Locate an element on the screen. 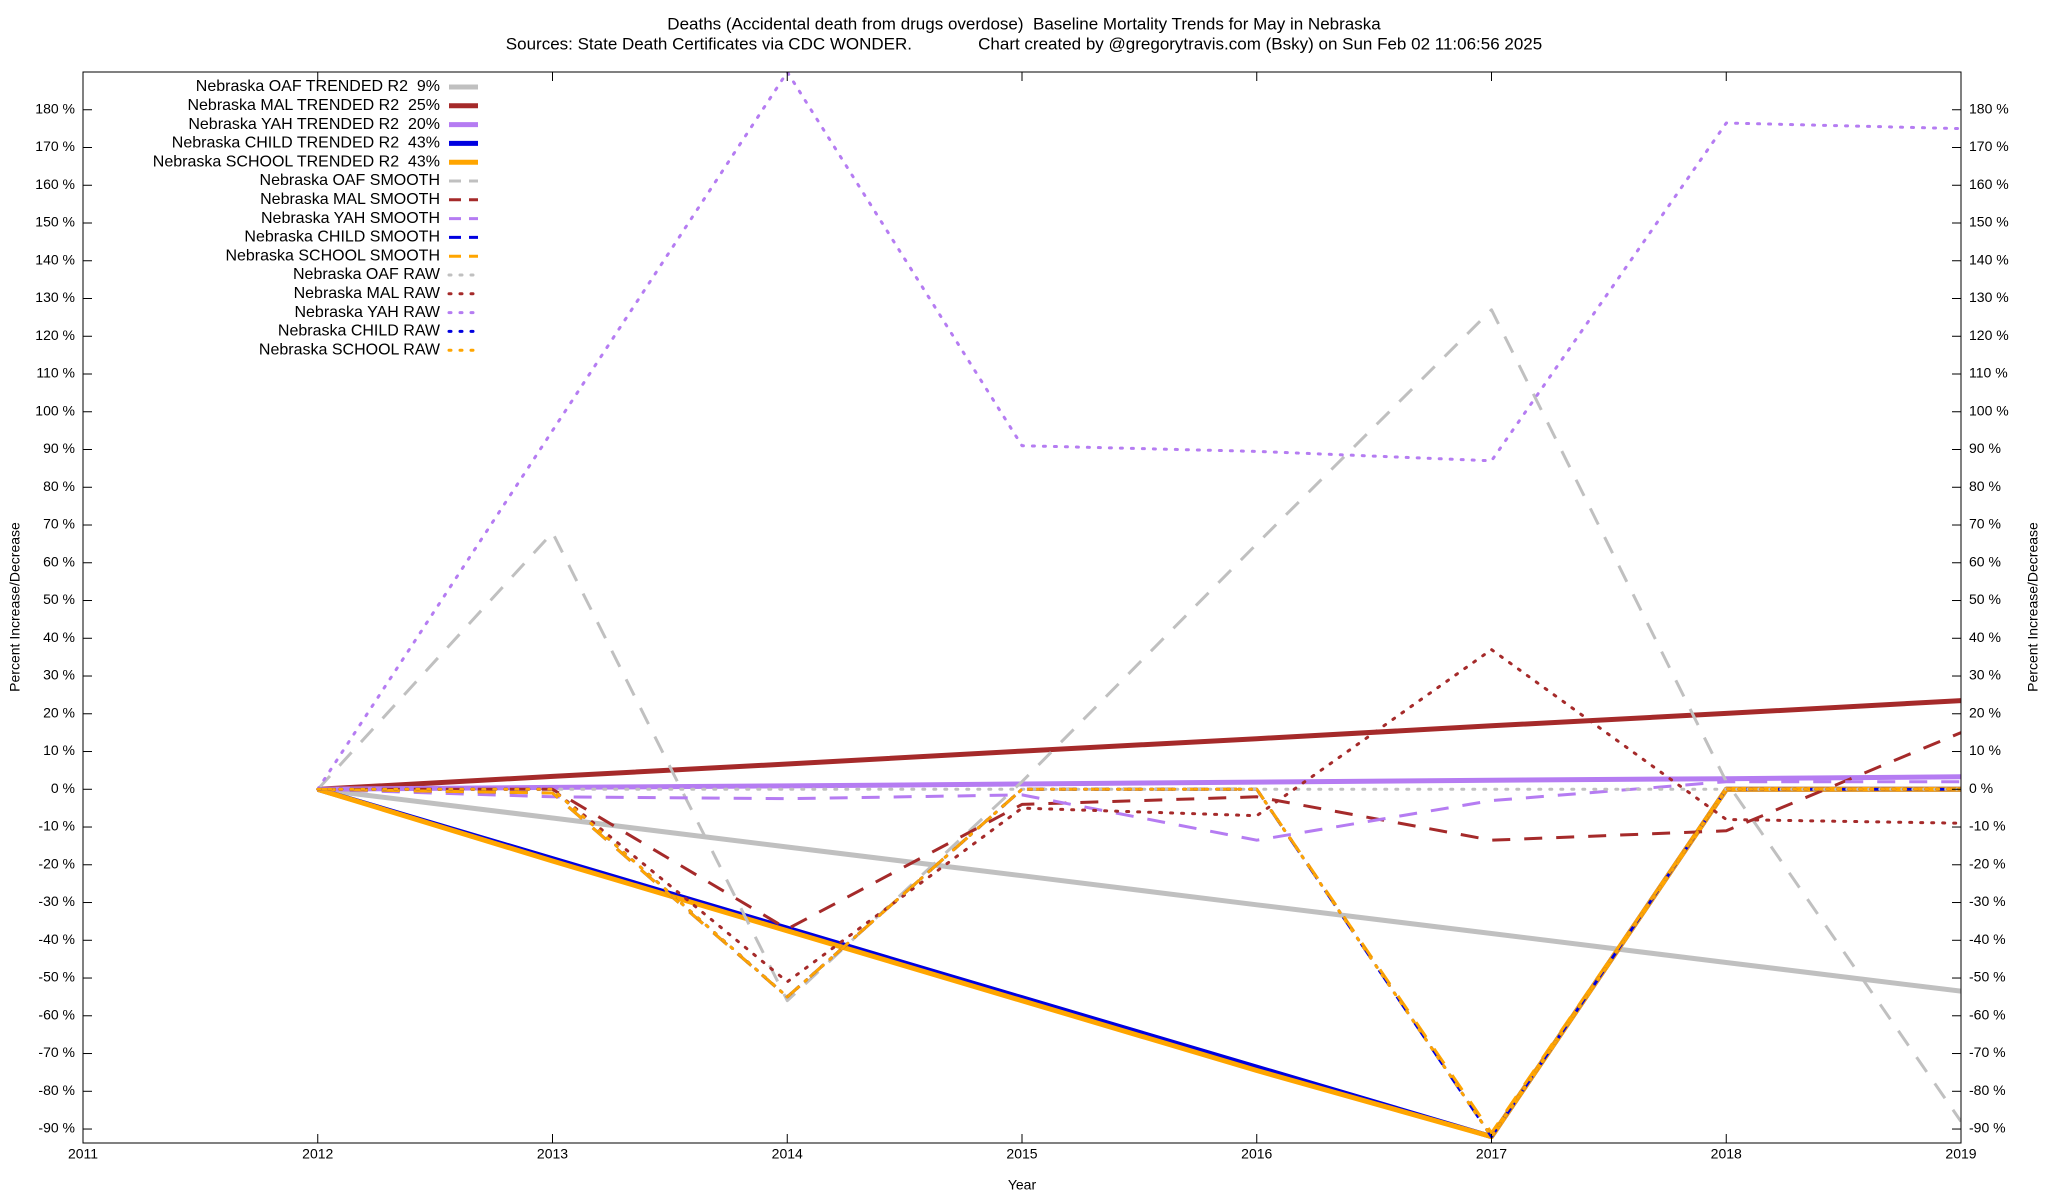  y2-tick-label: 120 % is located at coordinates (1989, 335).